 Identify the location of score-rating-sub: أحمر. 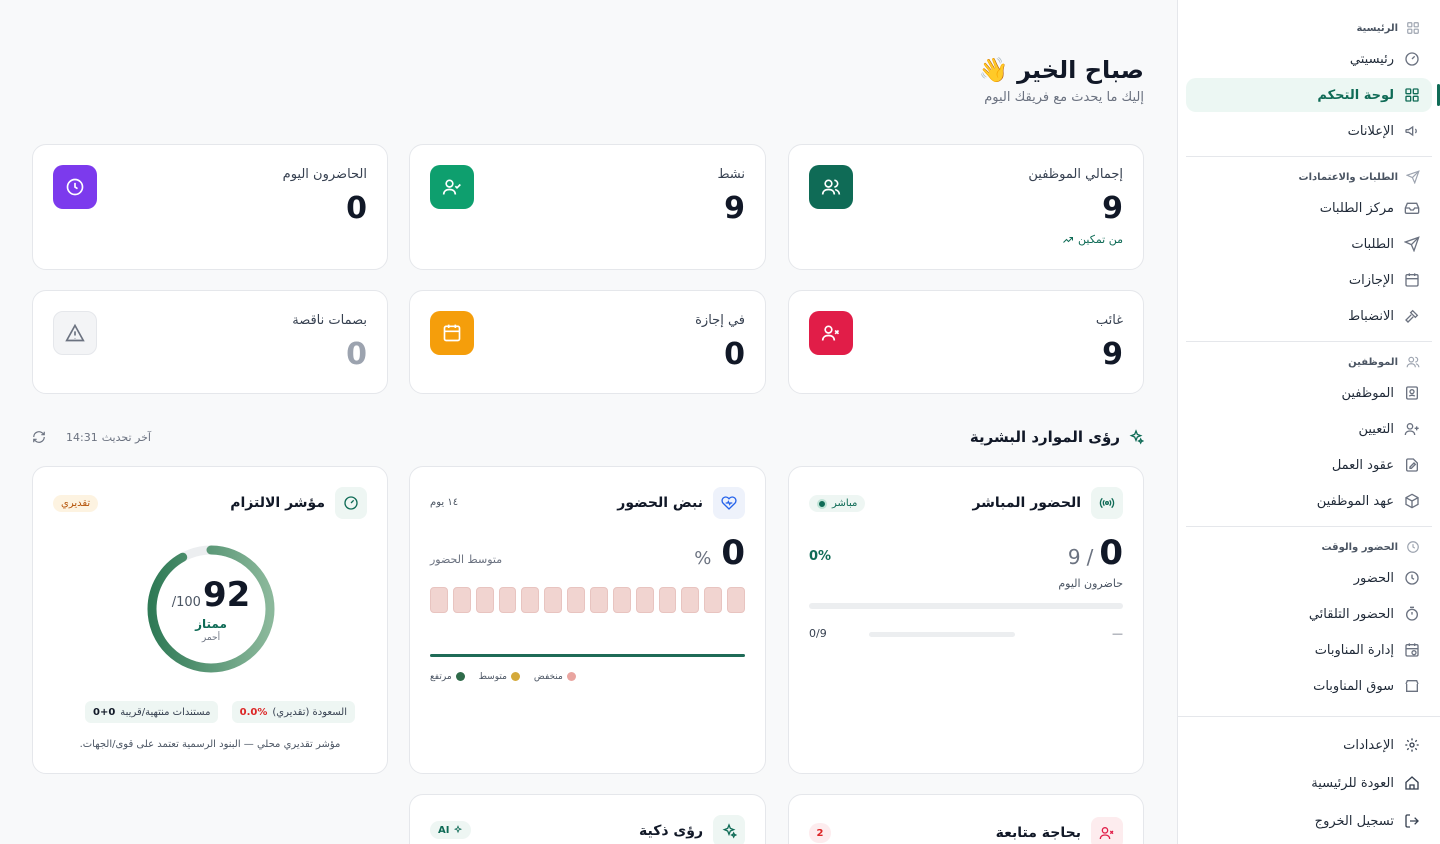
(211, 638).